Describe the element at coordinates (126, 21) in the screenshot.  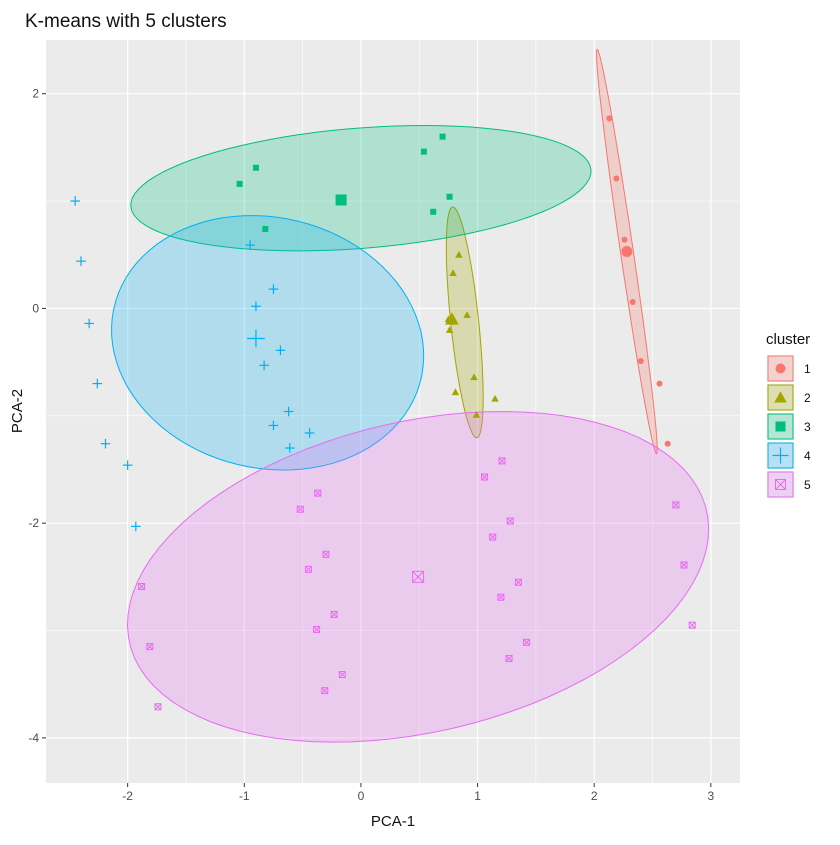
I see `chart-title: K-means with 5 clusters` at that location.